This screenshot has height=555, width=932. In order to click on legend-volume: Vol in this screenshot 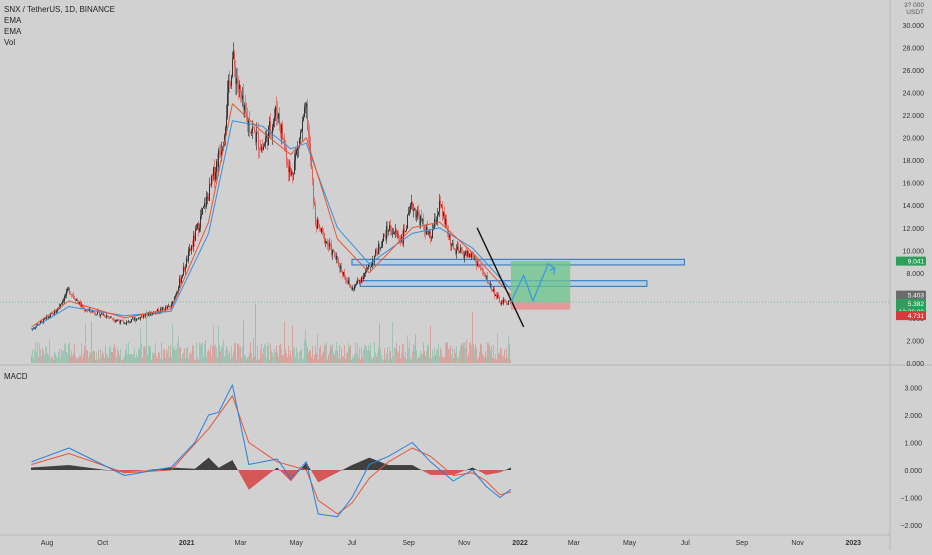, I will do `click(10, 42)`.